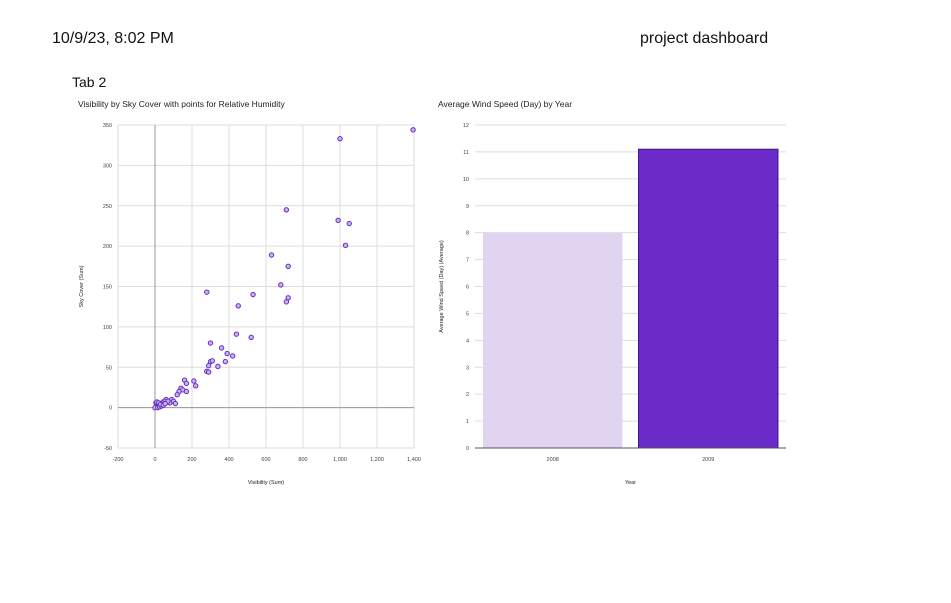 Image resolution: width=951 pixels, height=603 pixels. I want to click on scatter-x-tick-label: 0, so click(154, 460).